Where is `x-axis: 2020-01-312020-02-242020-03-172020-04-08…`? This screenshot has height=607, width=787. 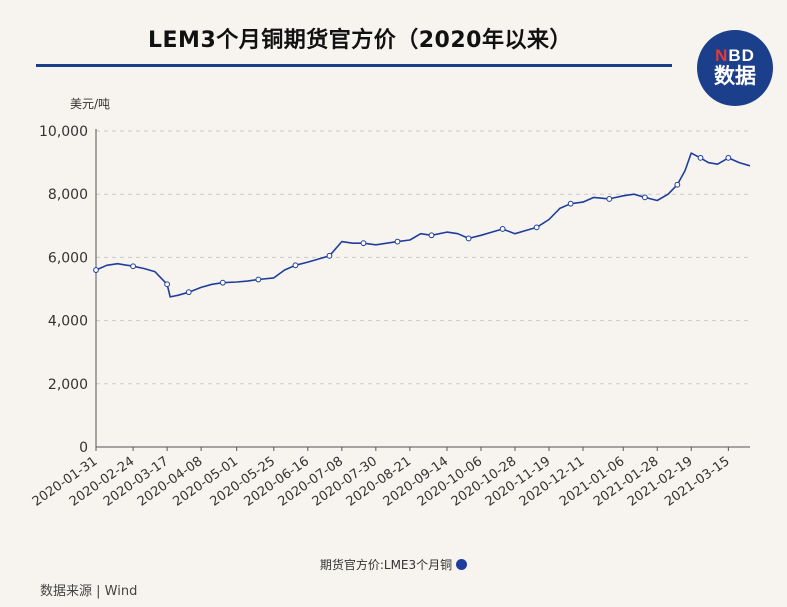
x-axis: 2020-01-312020-02-242020-03-172020-04-08… is located at coordinates (390, 478).